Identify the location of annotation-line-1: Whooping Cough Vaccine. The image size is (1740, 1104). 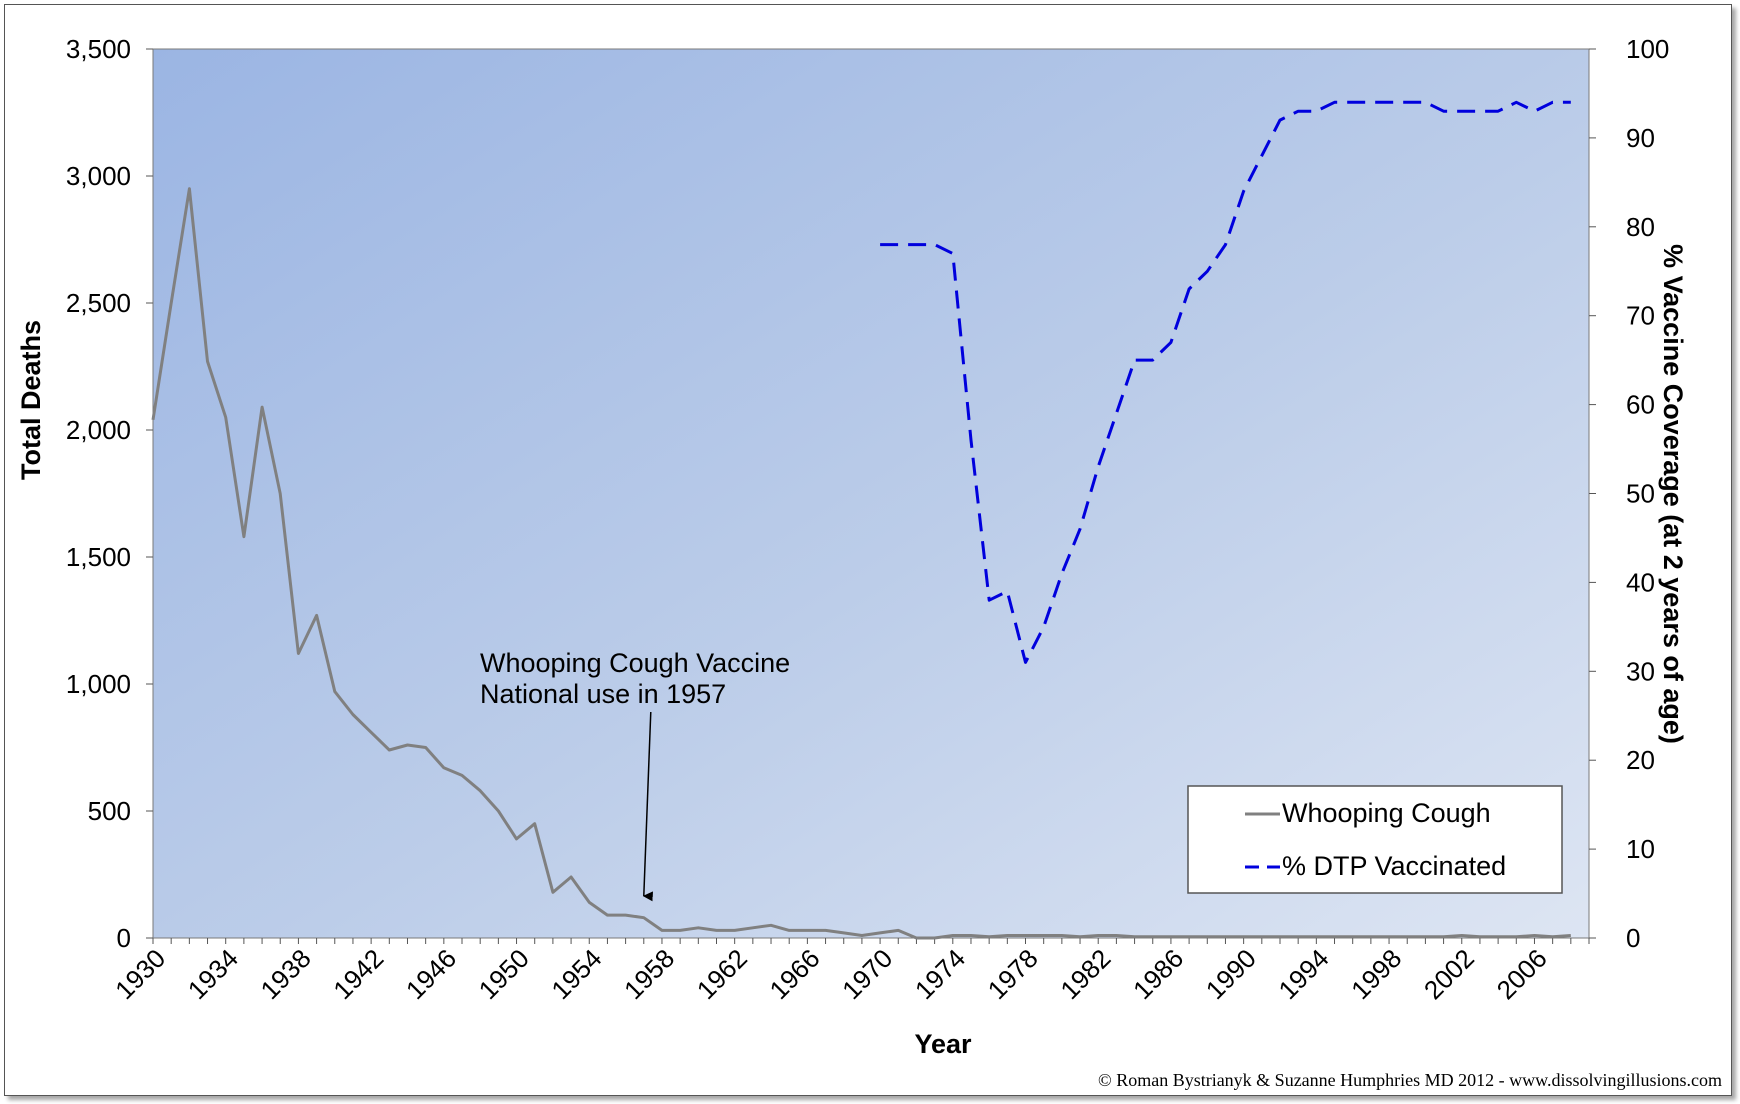
(635, 663).